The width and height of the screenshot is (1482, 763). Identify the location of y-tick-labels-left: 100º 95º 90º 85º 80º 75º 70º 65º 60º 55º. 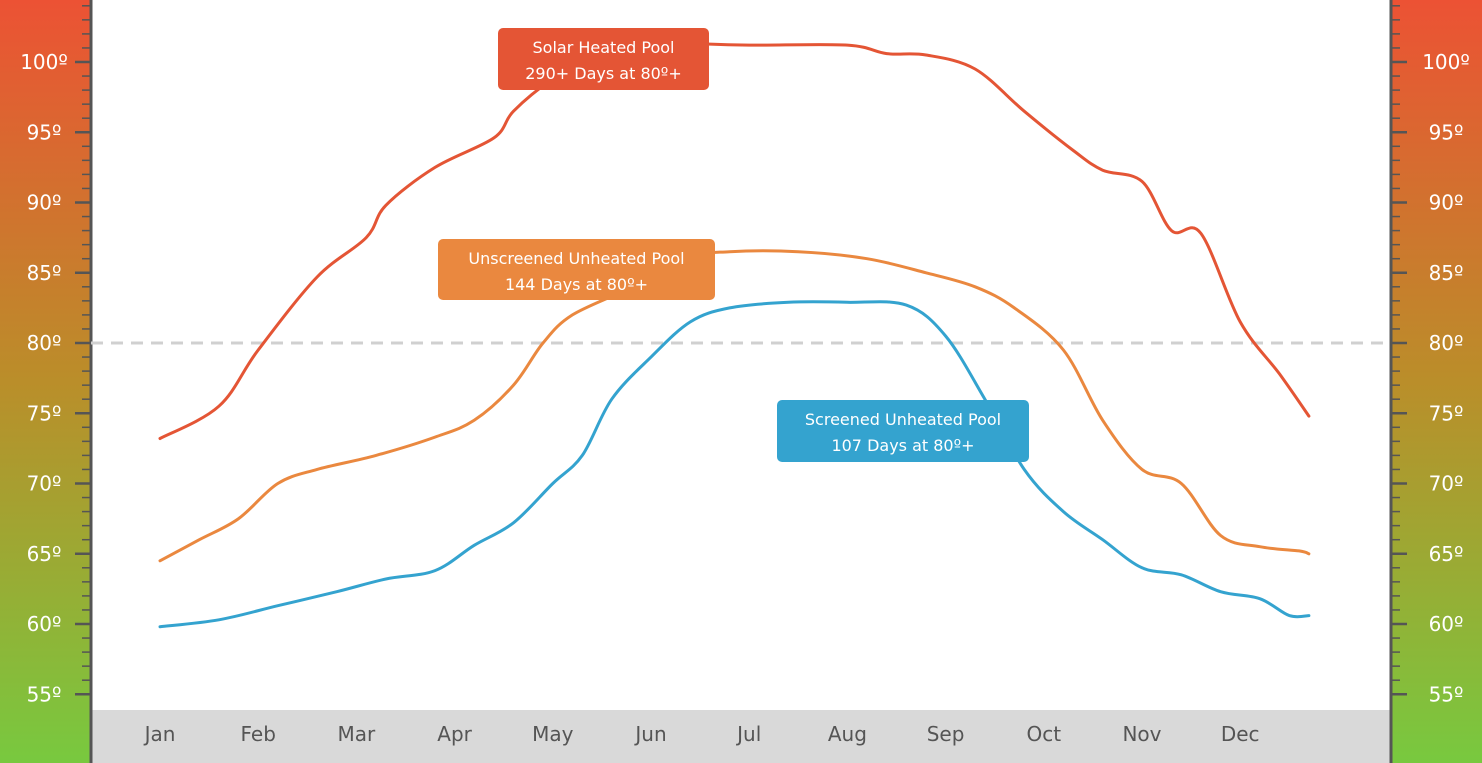
(44, 378).